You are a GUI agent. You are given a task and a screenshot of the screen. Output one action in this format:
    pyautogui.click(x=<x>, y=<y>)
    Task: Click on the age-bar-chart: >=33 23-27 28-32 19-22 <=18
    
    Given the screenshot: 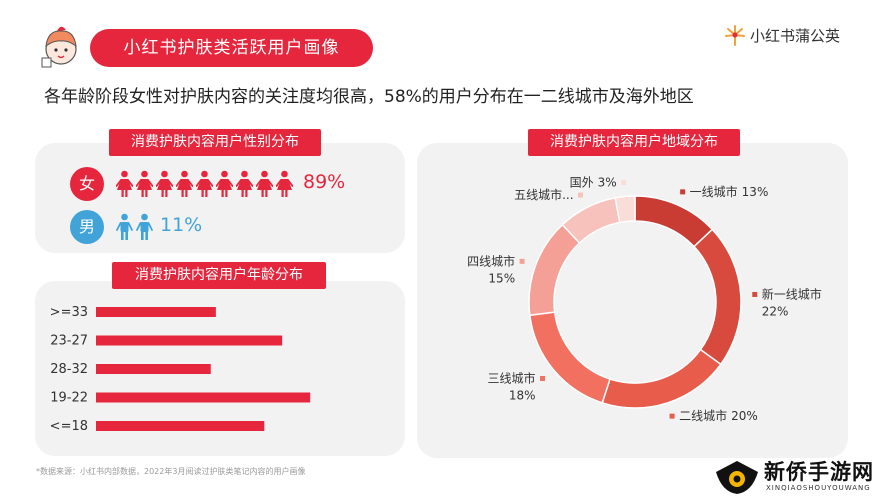 What is the action you would take?
    pyautogui.click(x=180, y=369)
    